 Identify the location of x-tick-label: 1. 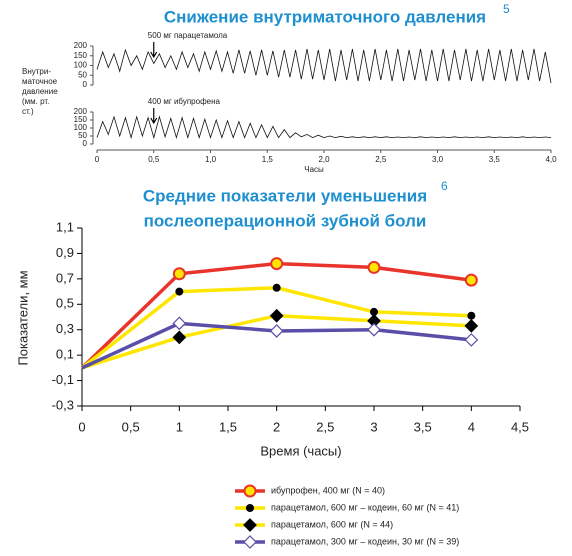
(179, 426).